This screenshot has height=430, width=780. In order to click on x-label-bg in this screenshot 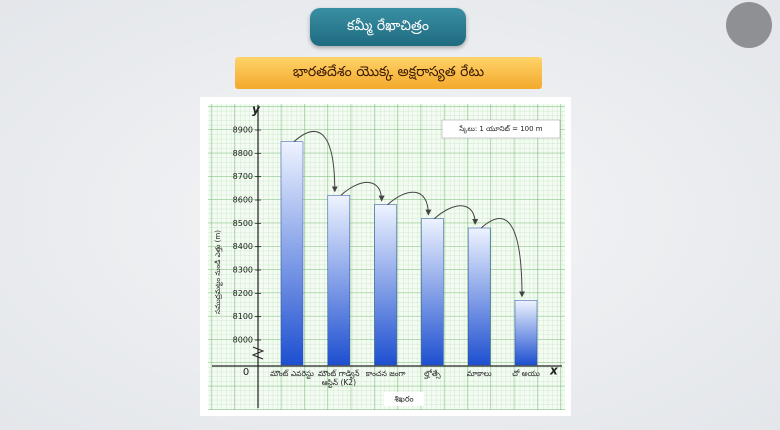, I will do `click(404, 399)`.